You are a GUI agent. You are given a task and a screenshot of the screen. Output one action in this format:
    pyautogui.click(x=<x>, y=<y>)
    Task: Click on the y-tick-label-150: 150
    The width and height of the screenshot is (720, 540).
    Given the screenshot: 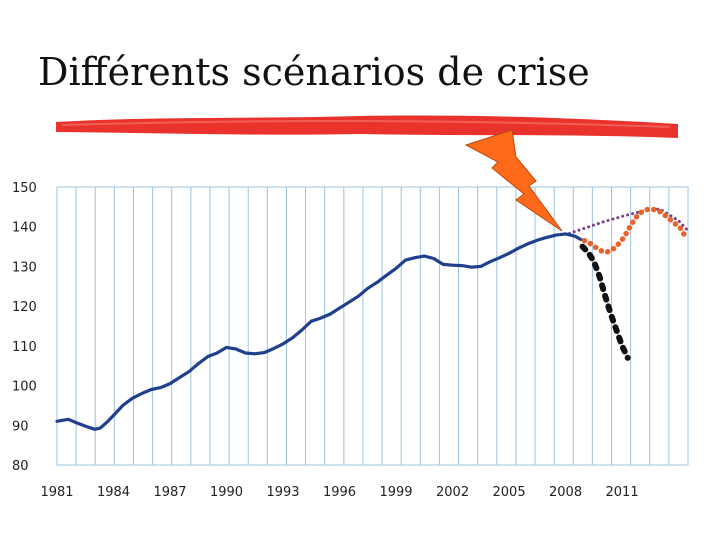 What is the action you would take?
    pyautogui.click(x=24, y=188)
    